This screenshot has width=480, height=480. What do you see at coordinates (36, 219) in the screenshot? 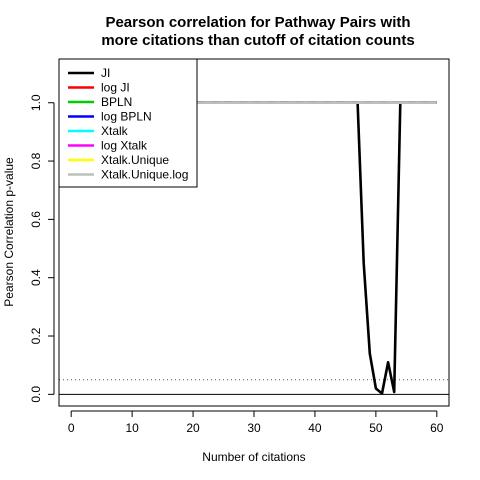
I see `y-tick-label: 0.6` at bounding box center [36, 219].